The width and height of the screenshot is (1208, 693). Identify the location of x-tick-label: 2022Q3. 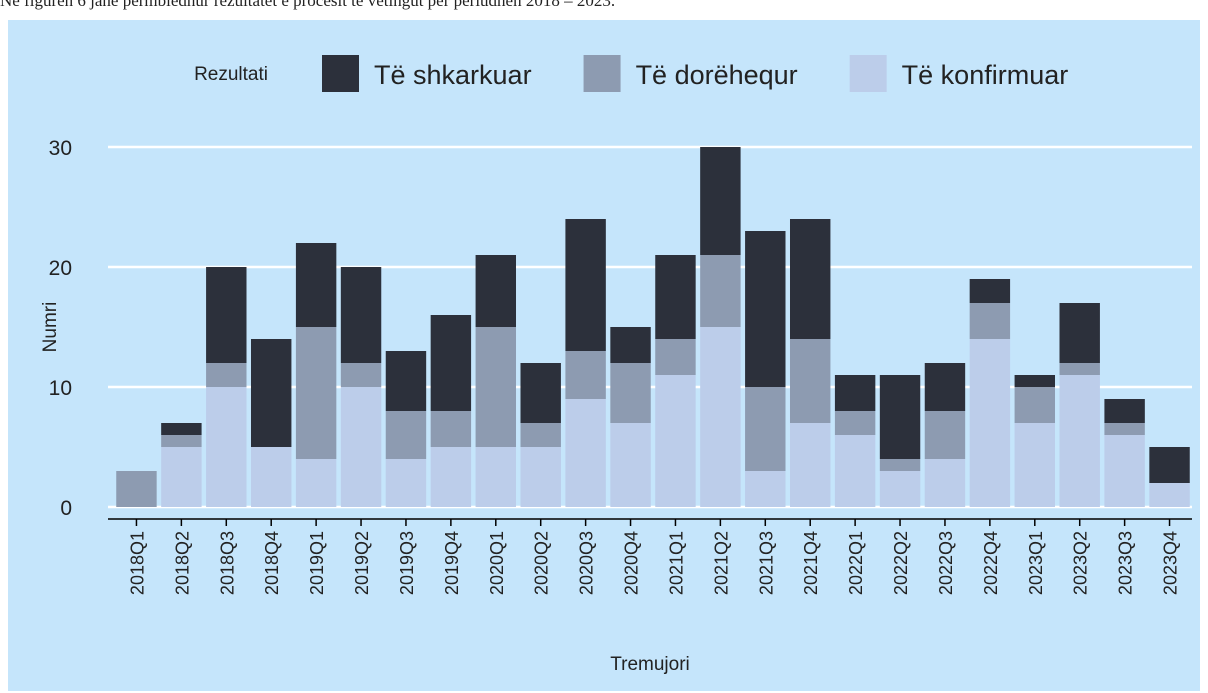
(946, 563).